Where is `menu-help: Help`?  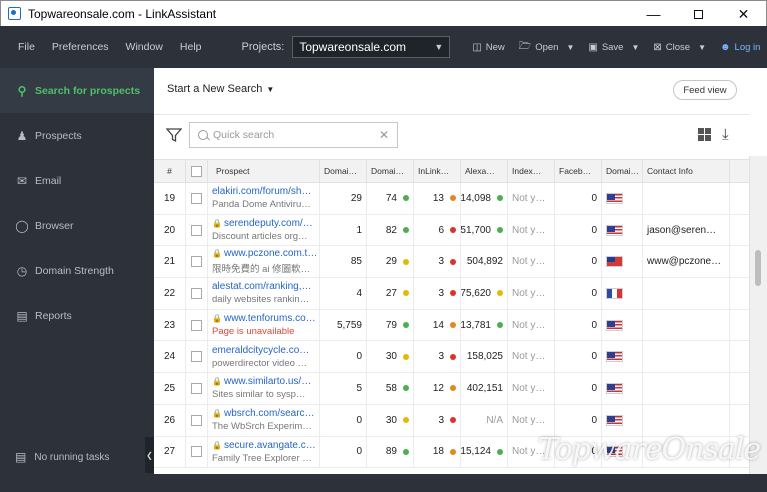
menu-help: Help is located at coordinates (190, 47).